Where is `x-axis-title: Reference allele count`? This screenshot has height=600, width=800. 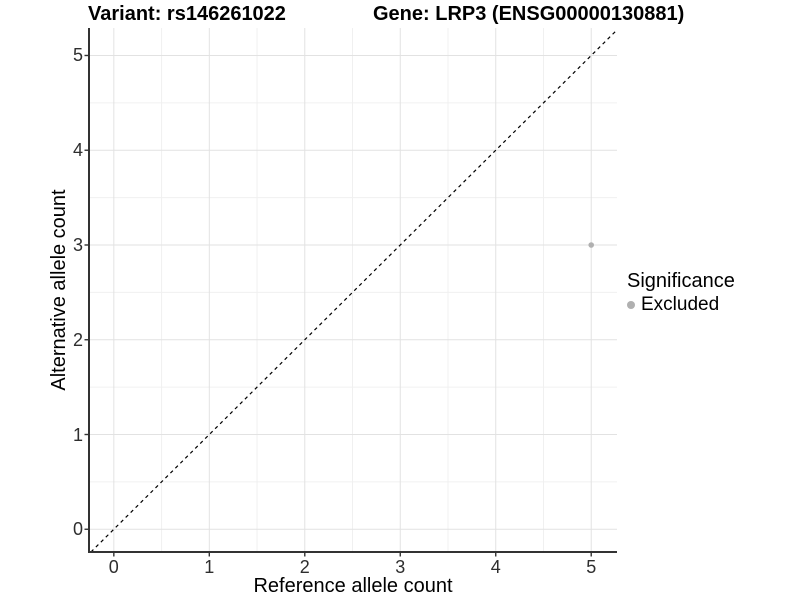 x-axis-title: Reference allele count is located at coordinates (353, 586).